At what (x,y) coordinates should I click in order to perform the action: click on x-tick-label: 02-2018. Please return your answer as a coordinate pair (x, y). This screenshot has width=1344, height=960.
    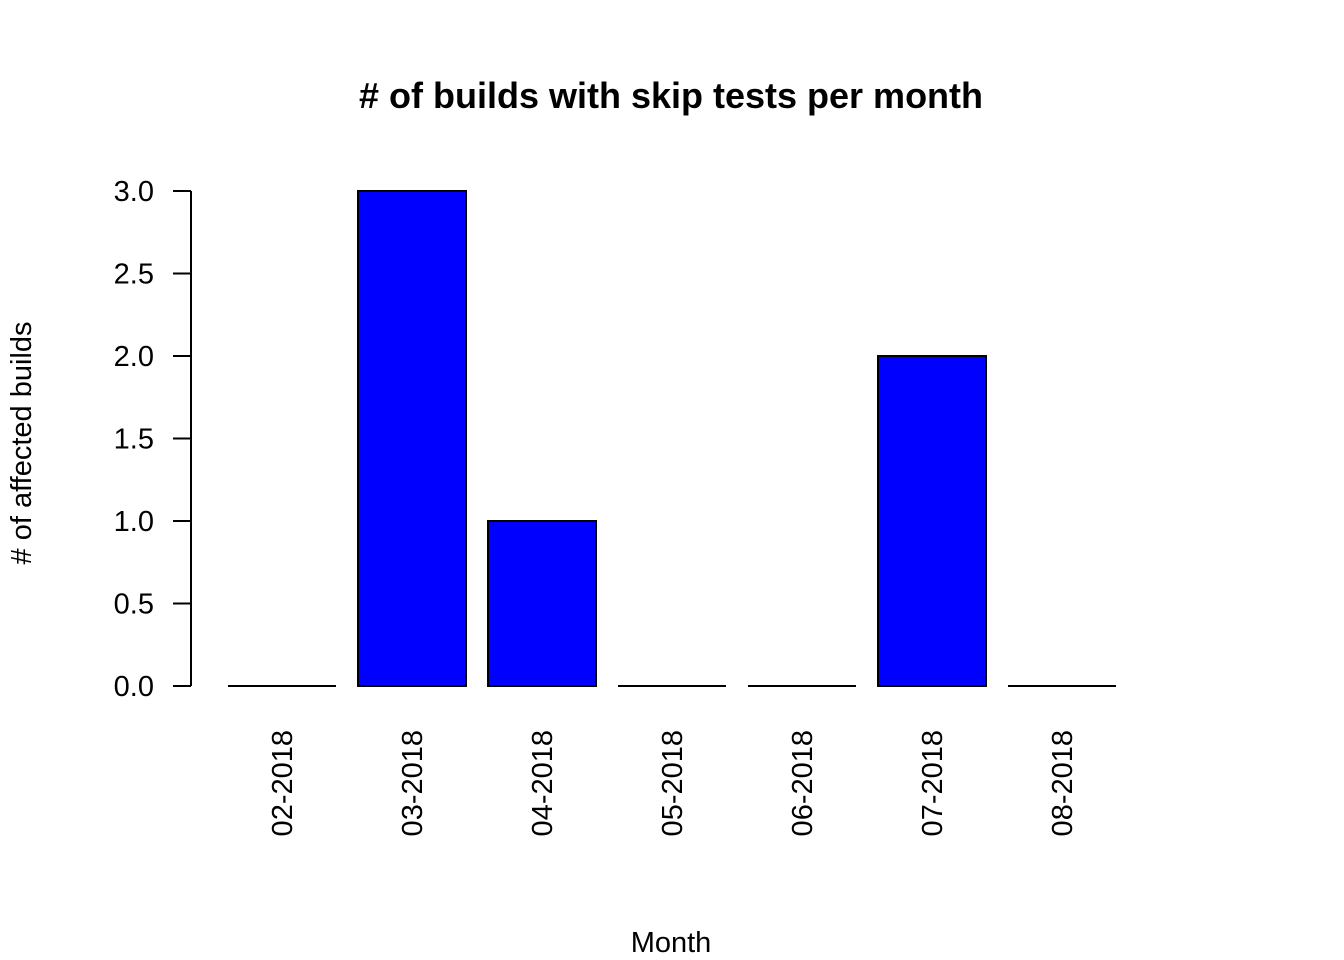
    Looking at the image, I should click on (283, 783).